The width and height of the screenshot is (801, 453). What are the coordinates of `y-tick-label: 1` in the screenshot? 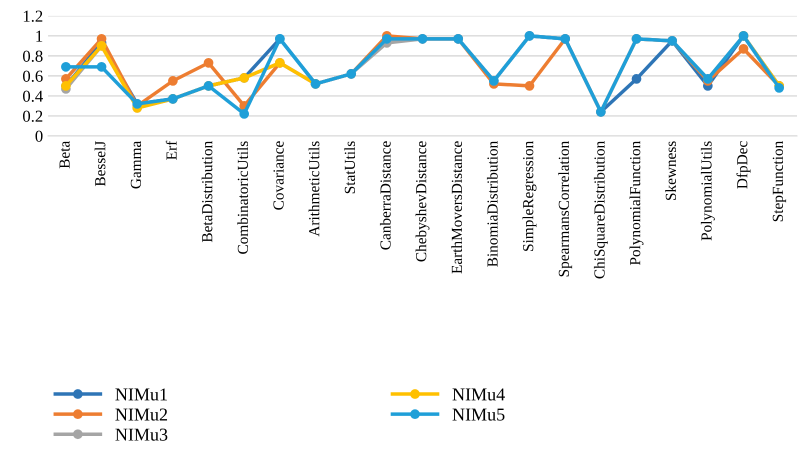 It's located at (39, 36).